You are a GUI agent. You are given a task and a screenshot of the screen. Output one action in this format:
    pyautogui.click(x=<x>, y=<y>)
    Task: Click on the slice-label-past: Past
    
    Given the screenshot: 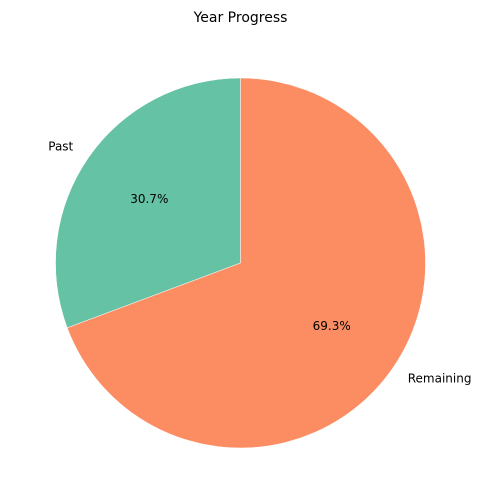 What is the action you would take?
    pyautogui.click(x=60, y=147)
    